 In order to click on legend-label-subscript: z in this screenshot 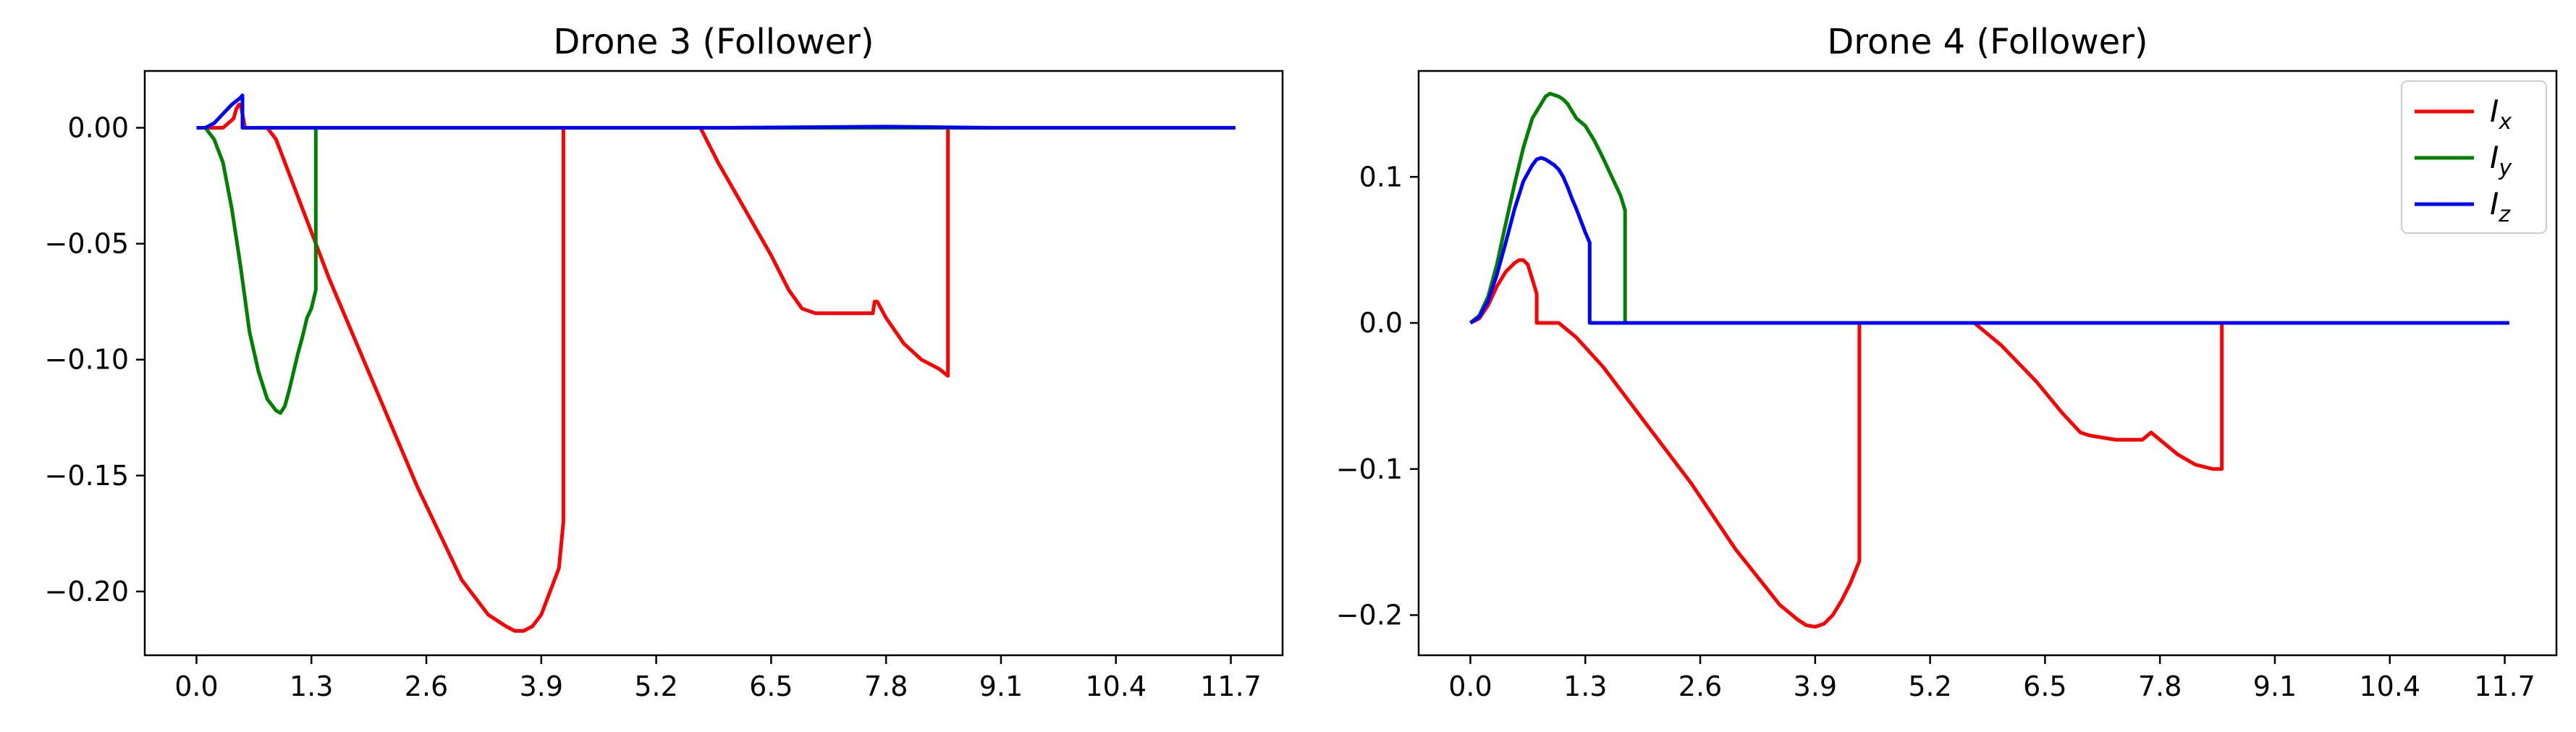, I will do `click(2504, 214)`.